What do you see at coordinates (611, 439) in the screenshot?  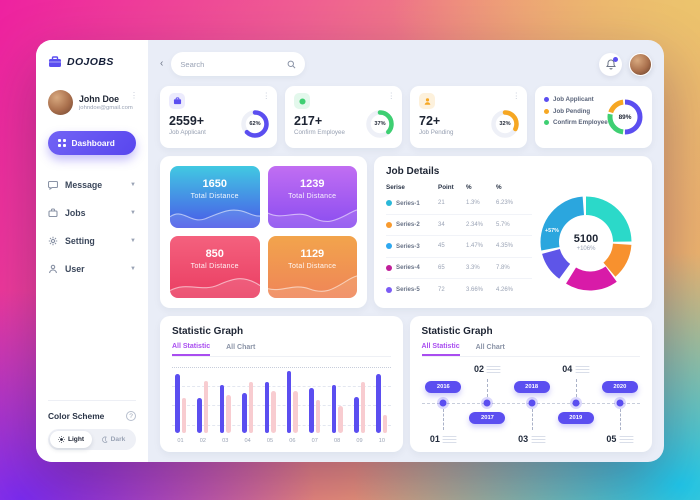 I see `timeline-number: 05` at bounding box center [611, 439].